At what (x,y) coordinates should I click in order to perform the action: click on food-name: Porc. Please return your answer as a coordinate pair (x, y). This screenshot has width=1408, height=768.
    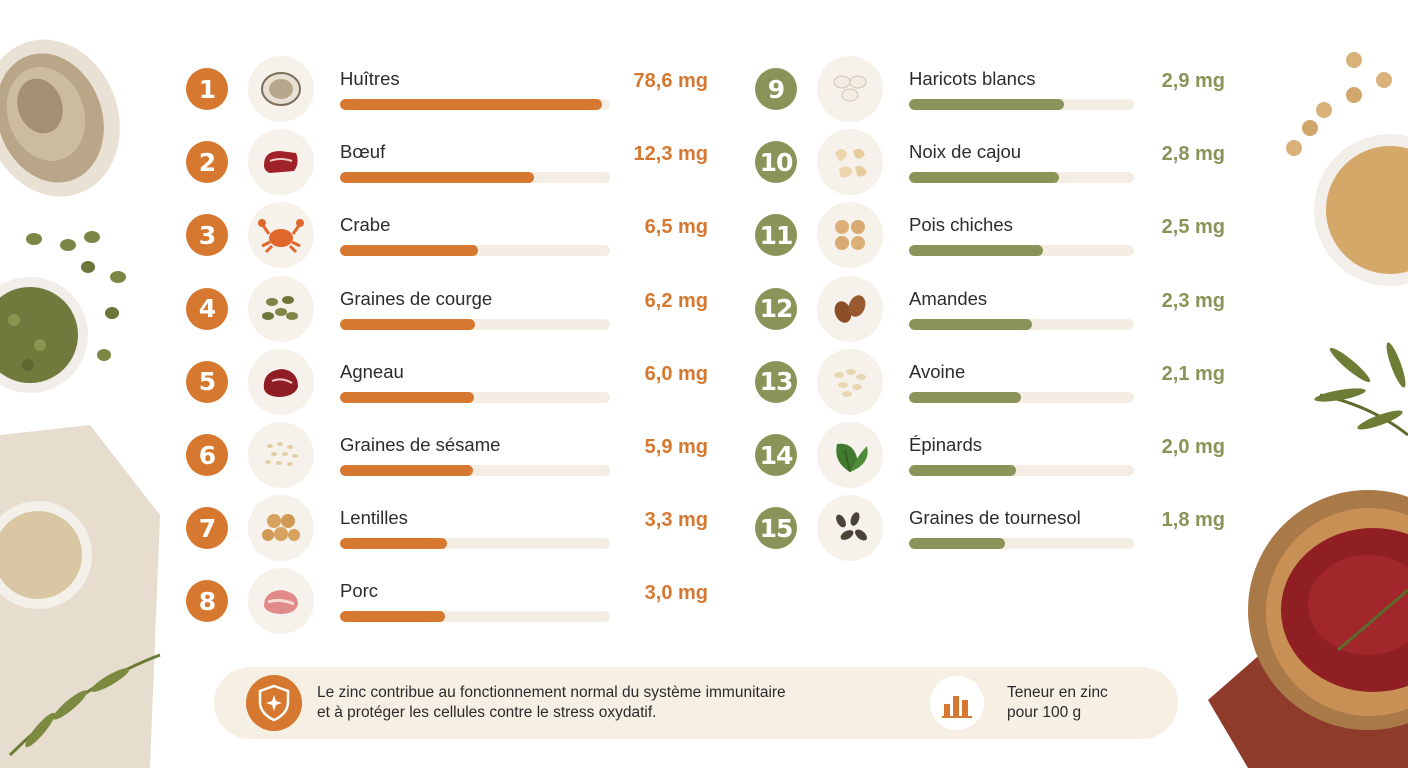
    Looking at the image, I should click on (359, 591).